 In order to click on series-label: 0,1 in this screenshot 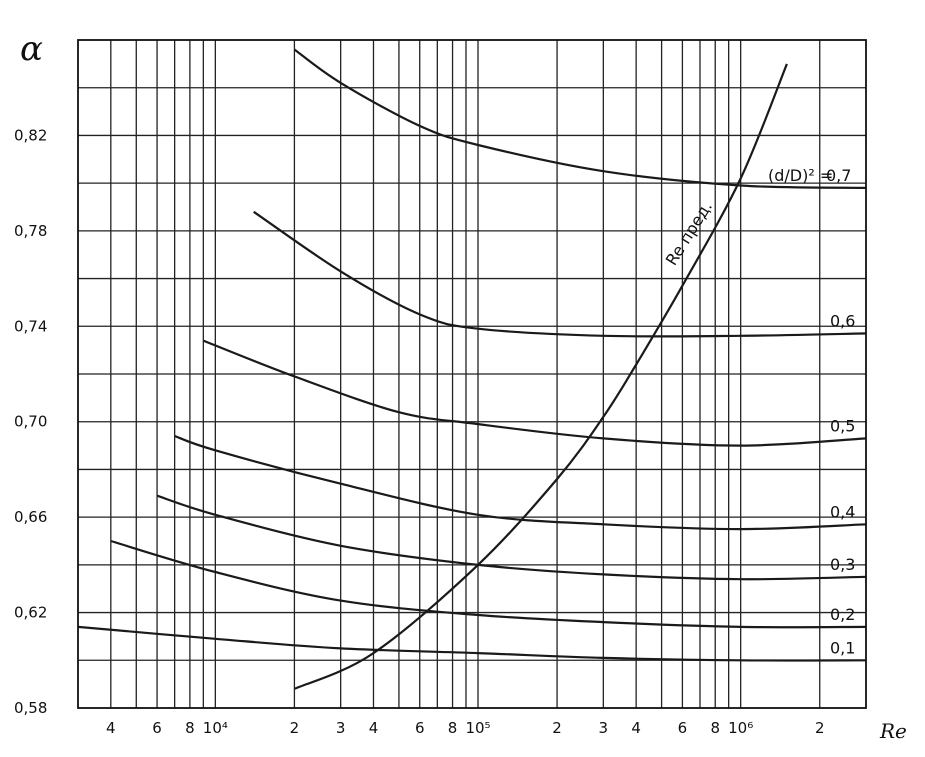, I will do `click(842, 647)`.